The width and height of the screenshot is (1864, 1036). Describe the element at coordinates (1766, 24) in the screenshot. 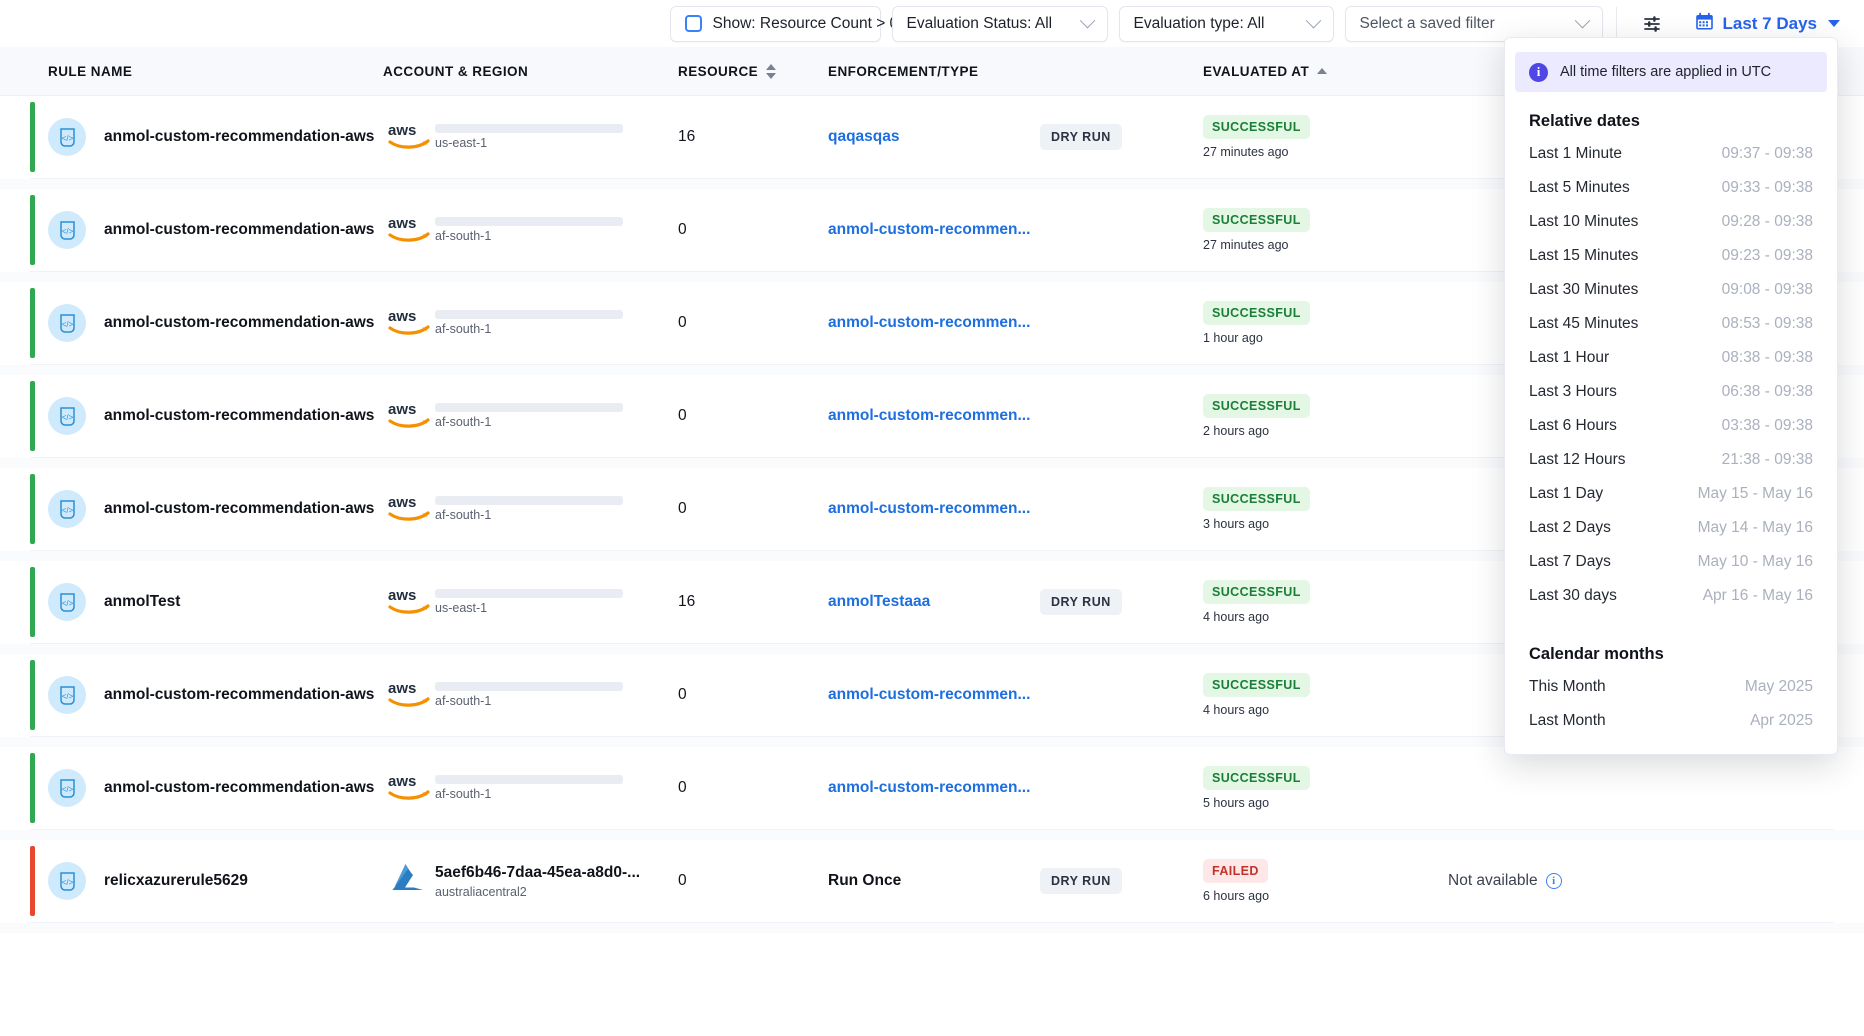

I see `date-range-button: Last 7 Days` at that location.